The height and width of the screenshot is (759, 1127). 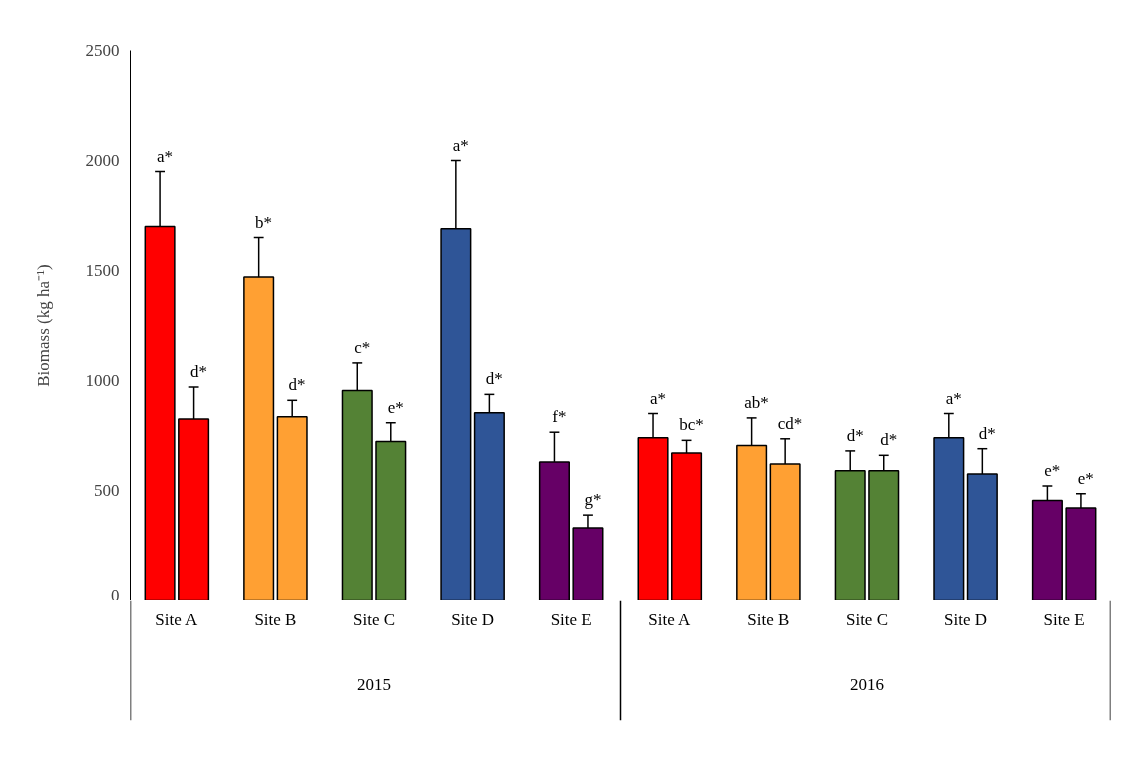 What do you see at coordinates (374, 684) in the screenshot?
I see `text: 2015` at bounding box center [374, 684].